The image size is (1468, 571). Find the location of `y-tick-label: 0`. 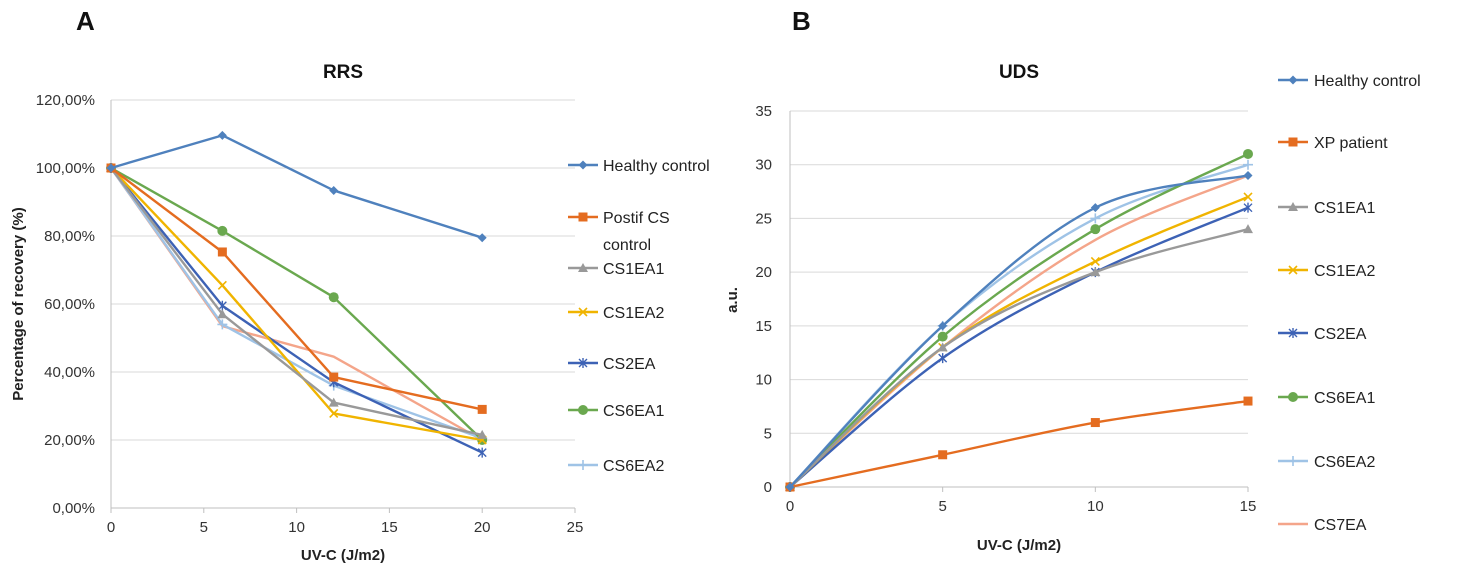

y-tick-label: 0 is located at coordinates (768, 487).